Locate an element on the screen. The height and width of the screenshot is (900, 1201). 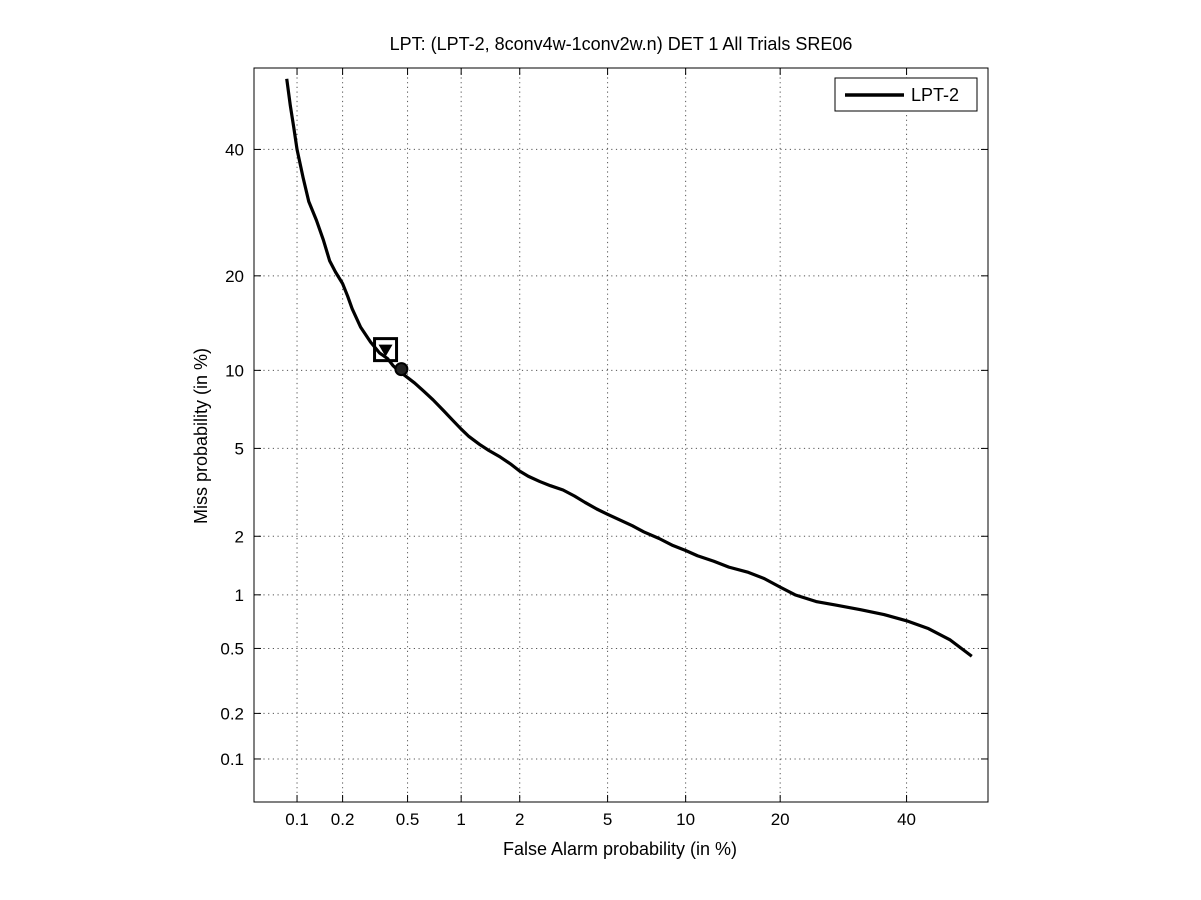
y-tick-label: 1 is located at coordinates (239, 595).